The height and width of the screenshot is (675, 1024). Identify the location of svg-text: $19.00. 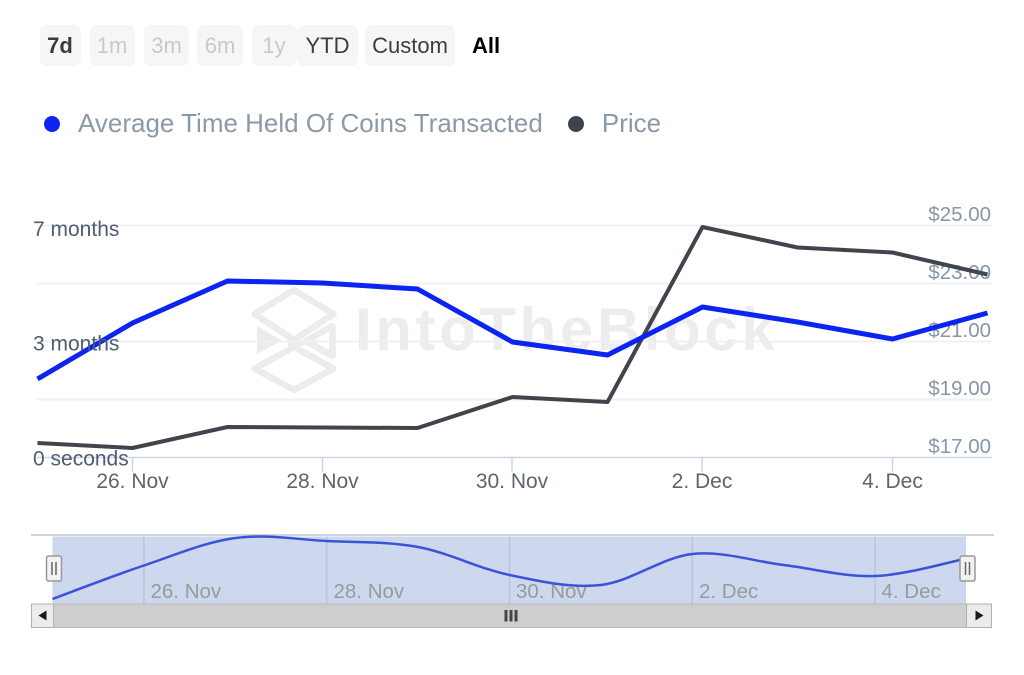
(959, 388).